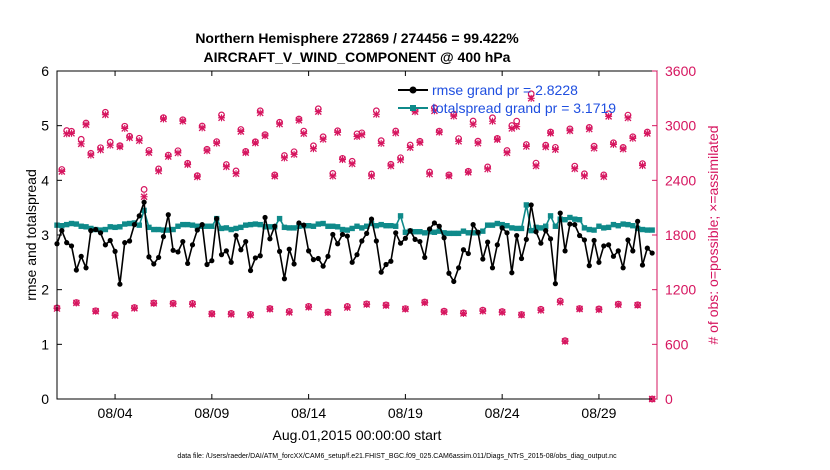 Image resolution: width=830 pixels, height=470 pixels. What do you see at coordinates (45, 344) in the screenshot?
I see `y-tick-label: 1` at bounding box center [45, 344].